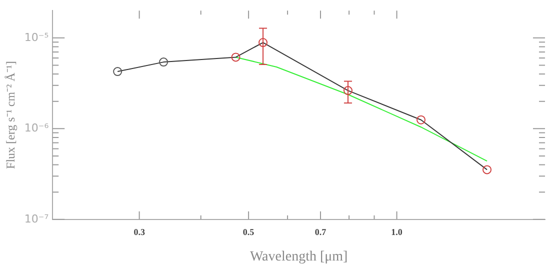 The image size is (550, 269). What do you see at coordinates (320, 232) in the screenshot?
I see `x-tick-label: 0.7` at bounding box center [320, 232].